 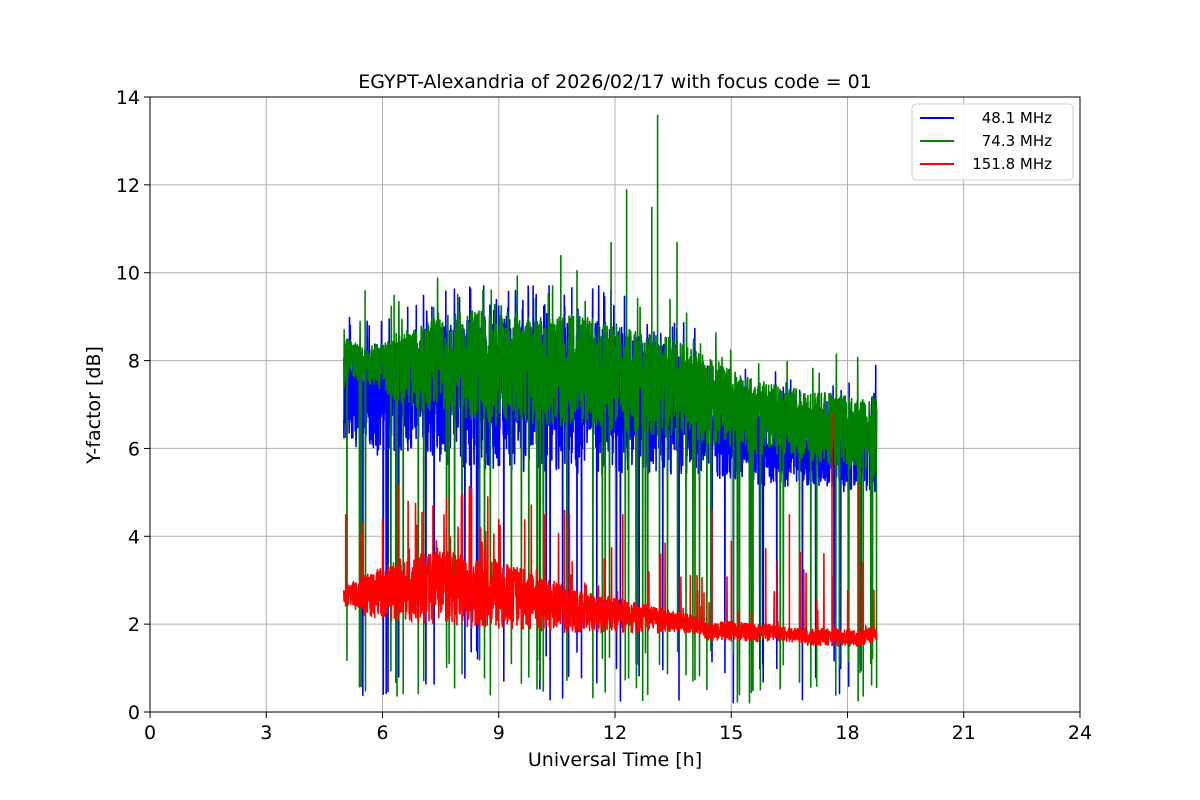 What do you see at coordinates (847, 733) in the screenshot?
I see `x-tick-label: 18` at bounding box center [847, 733].